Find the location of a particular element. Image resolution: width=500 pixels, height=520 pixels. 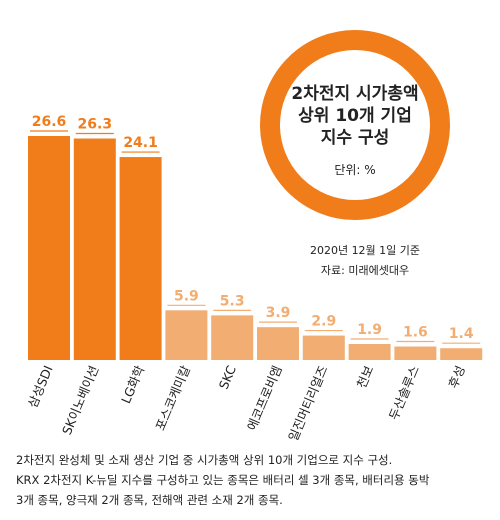

chart-title-line-3: 지수 구성 is located at coordinates (355, 138).